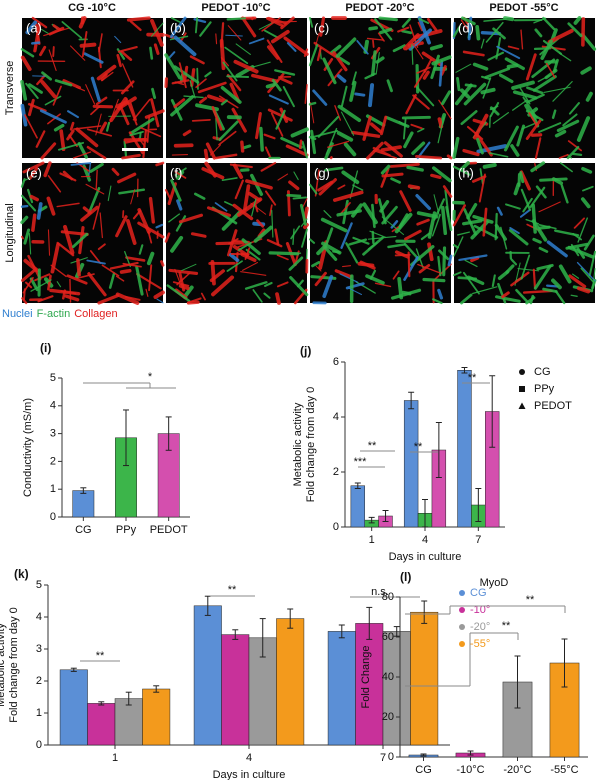 The width and height of the screenshot is (598, 780). Describe the element at coordinates (54, 314) in the screenshot. I see `stain-legend: F-actin` at that location.